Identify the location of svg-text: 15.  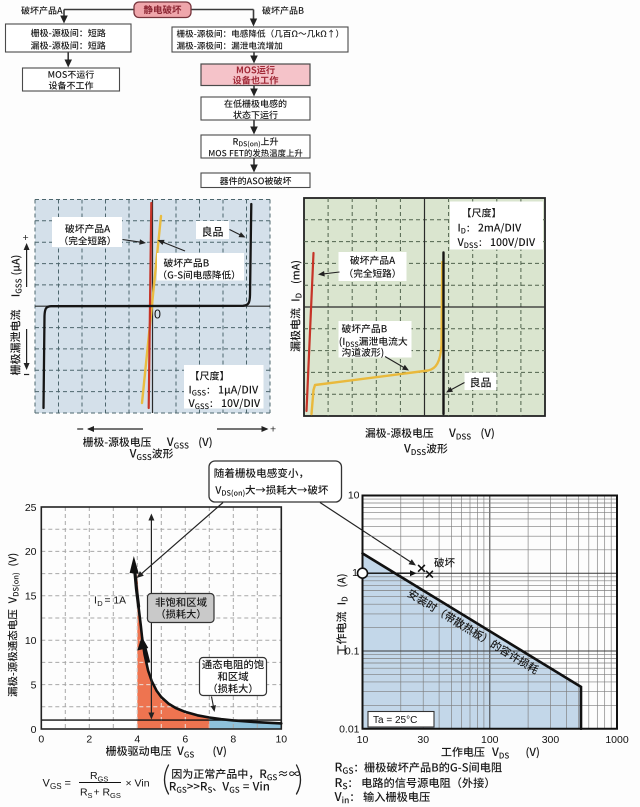
(31, 597).